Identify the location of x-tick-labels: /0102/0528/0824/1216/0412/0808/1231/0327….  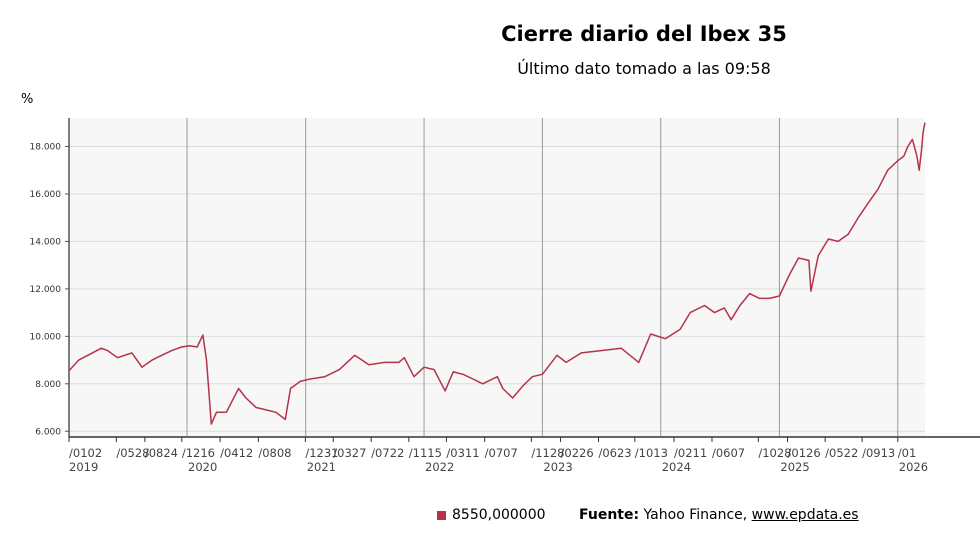
(492, 448).